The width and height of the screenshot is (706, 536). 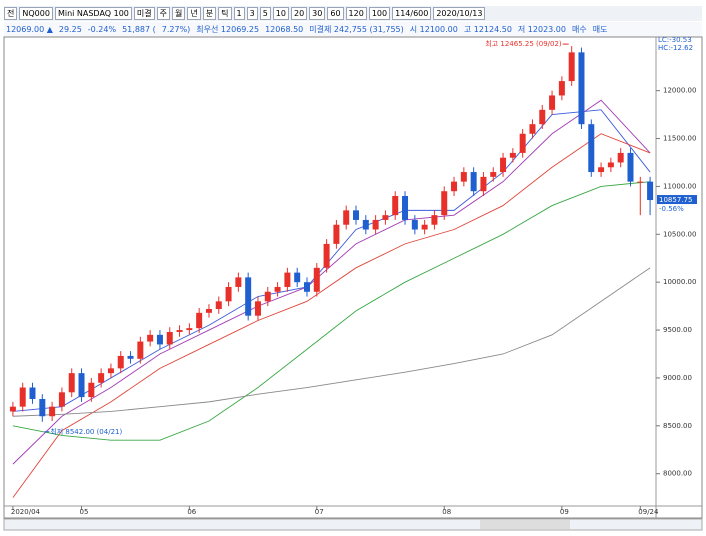 What do you see at coordinates (412, 13) in the screenshot?
I see `toolbar-button: 114/600` at bounding box center [412, 13].